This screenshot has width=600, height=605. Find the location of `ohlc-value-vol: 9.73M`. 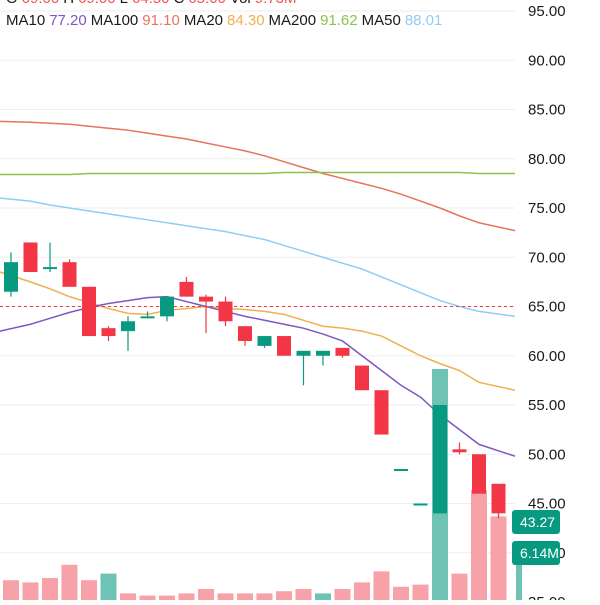

ohlc-value-vol: 9.73M is located at coordinates (276, 3).